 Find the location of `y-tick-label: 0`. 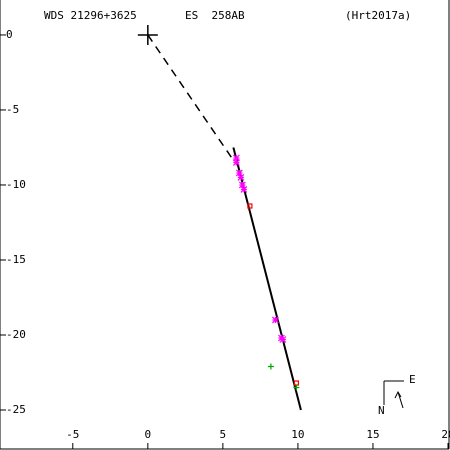

y-tick-label: 0 is located at coordinates (9, 34).